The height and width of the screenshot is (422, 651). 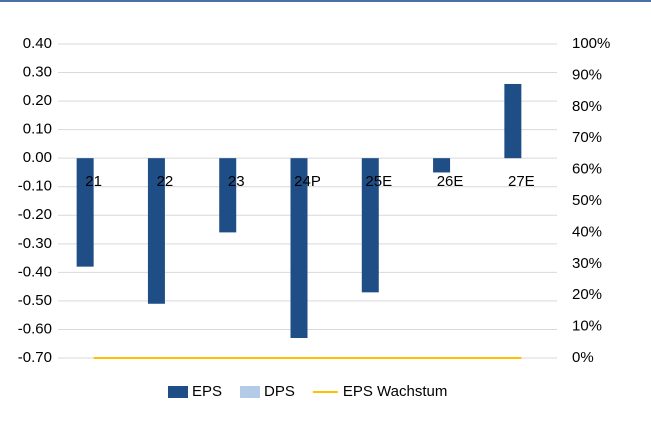 I want to click on y2-tick-label: 30%, so click(x=587, y=263).